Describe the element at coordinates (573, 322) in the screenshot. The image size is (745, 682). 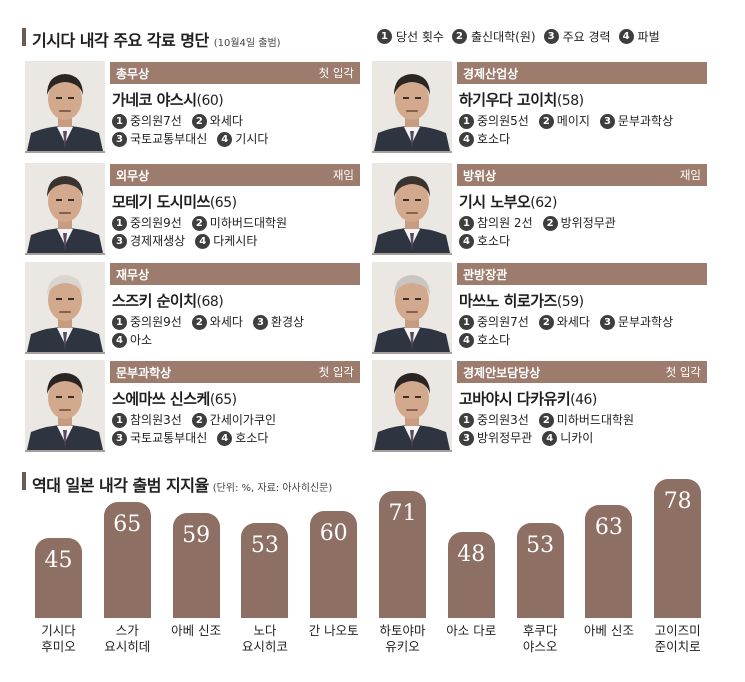
I see `detail-text: 와세다` at that location.